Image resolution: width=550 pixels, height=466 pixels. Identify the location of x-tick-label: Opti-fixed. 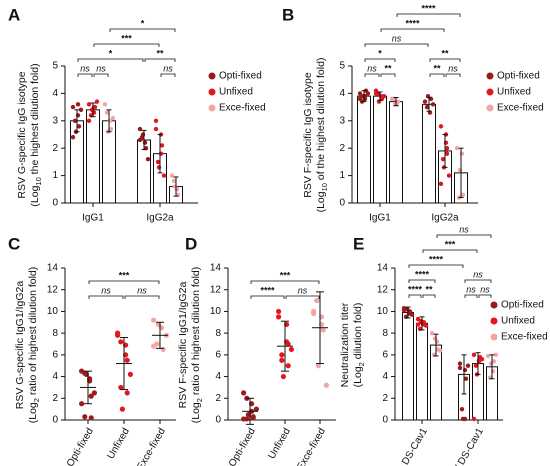
(80, 446).